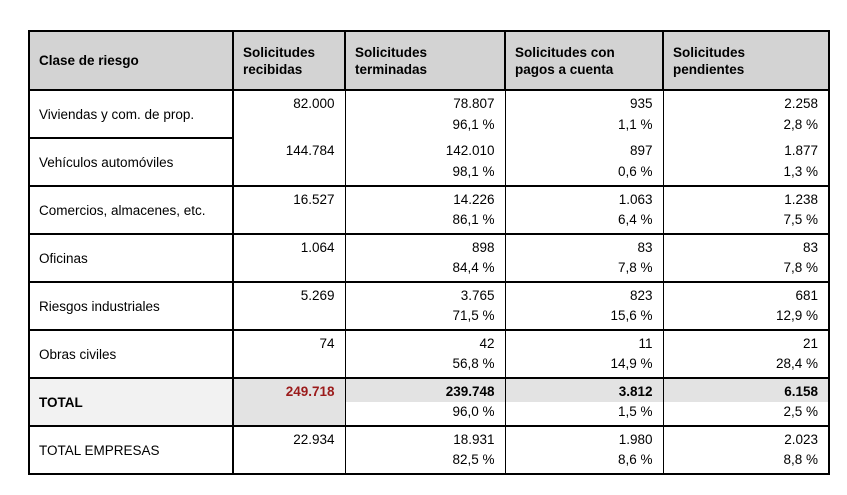 The height and width of the screenshot is (495, 847). I want to click on cell-pending-pct: 28,4 %, so click(745, 366).